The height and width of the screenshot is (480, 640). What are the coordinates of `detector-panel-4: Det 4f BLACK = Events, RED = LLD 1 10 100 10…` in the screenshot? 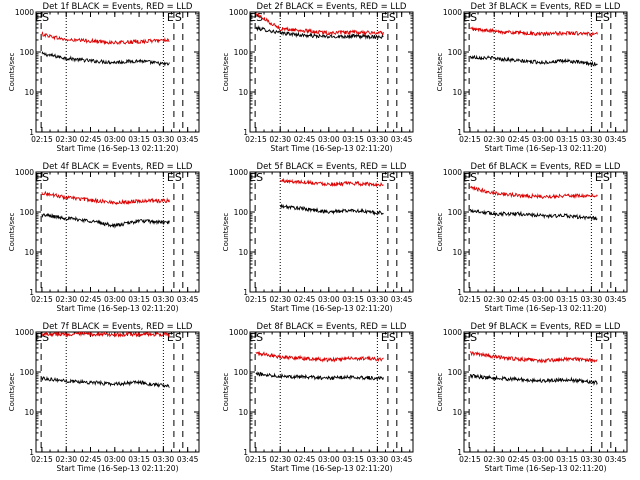 It's located at (104, 237).